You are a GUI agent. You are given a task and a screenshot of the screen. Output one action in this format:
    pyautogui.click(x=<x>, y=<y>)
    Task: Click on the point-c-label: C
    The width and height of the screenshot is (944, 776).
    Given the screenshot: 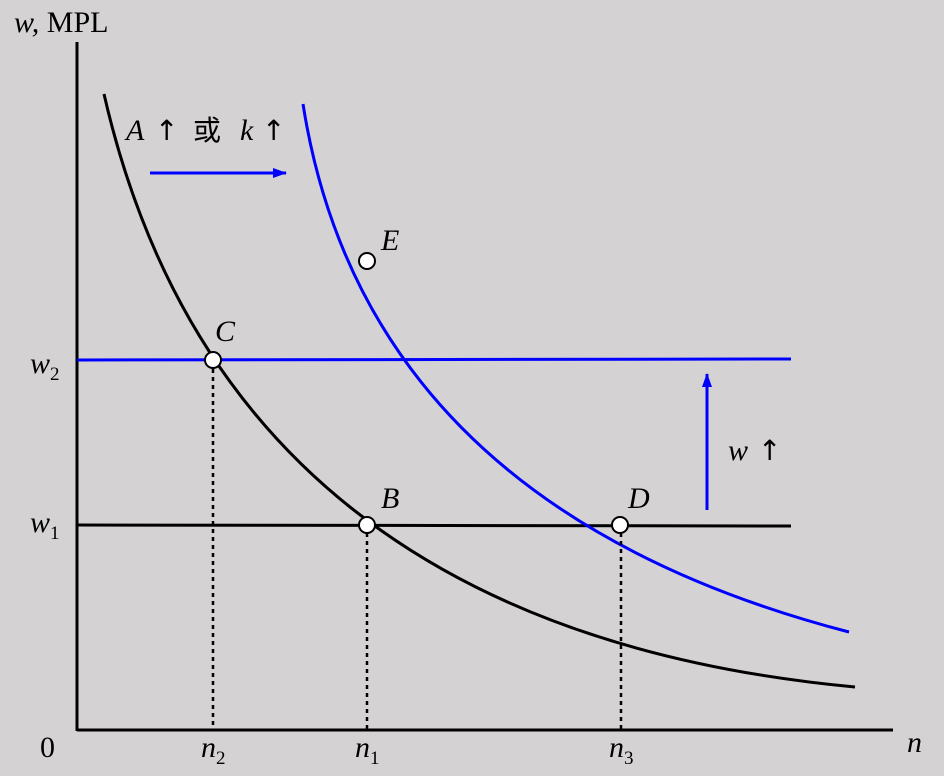 What is the action you would take?
    pyautogui.click(x=225, y=331)
    